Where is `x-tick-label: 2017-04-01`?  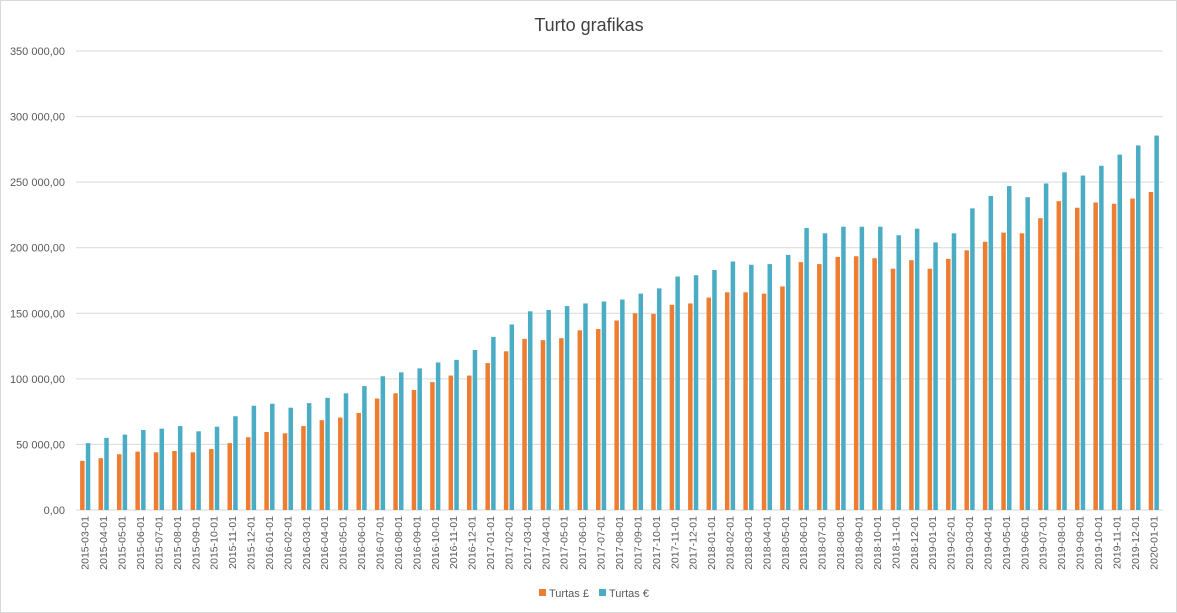 x-tick-label: 2017-04-01 is located at coordinates (546, 543).